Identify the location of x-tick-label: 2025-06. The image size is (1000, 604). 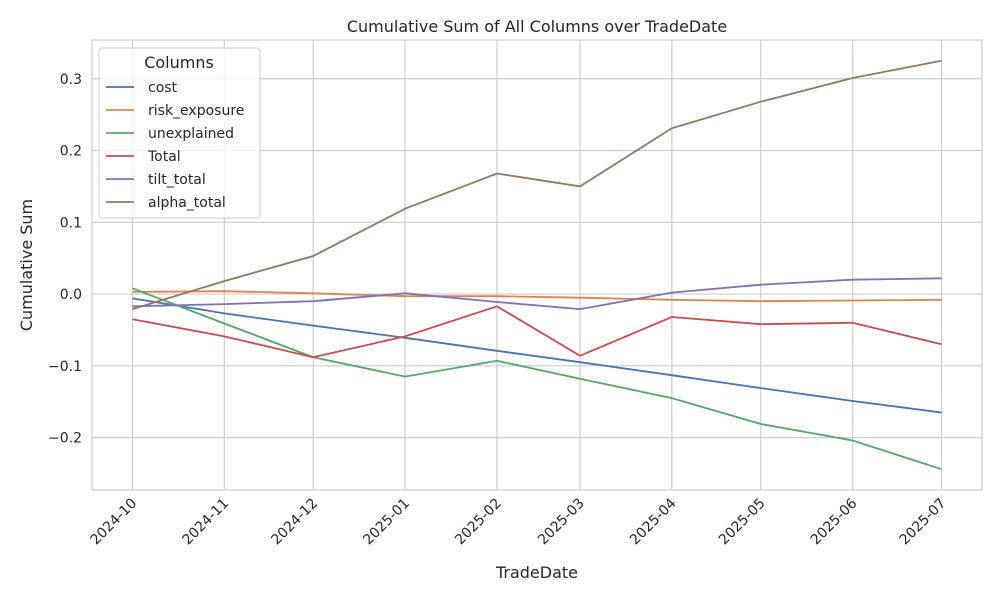
(834, 521).